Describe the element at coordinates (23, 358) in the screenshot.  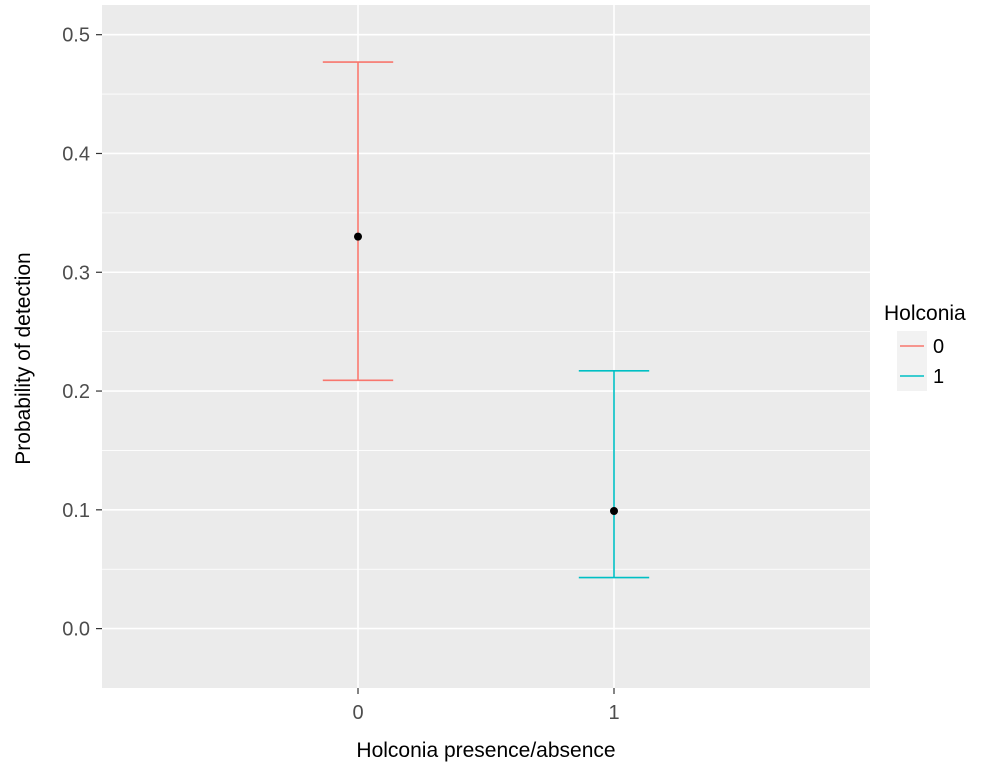
I see `y-axis-title: Probability of detection` at that location.